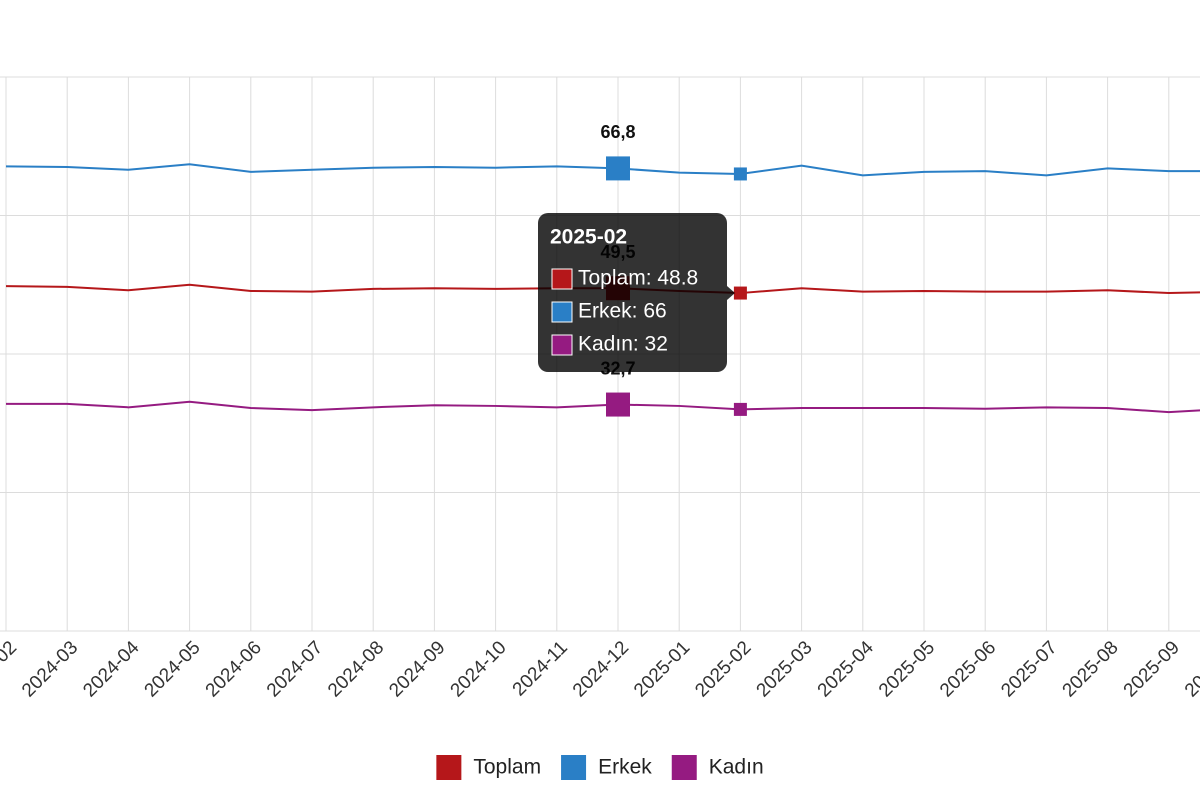 The width and height of the screenshot is (1200, 800). I want to click on tooltip-item: Toplam: 48.8, so click(638, 278).